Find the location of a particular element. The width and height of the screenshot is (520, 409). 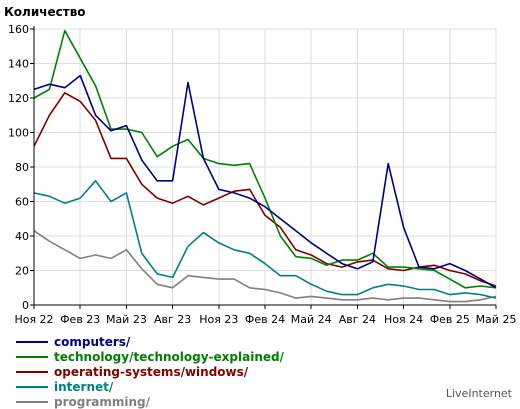

y-tick-label: 100 is located at coordinates (18, 133).